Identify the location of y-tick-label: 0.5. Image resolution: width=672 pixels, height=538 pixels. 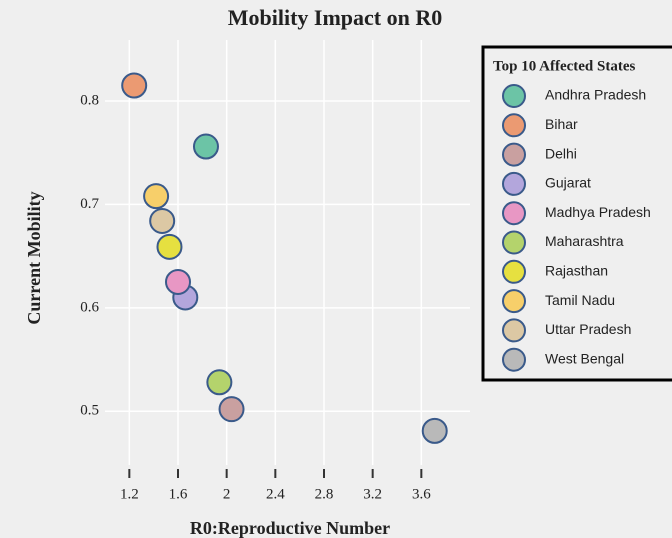
(89, 411).